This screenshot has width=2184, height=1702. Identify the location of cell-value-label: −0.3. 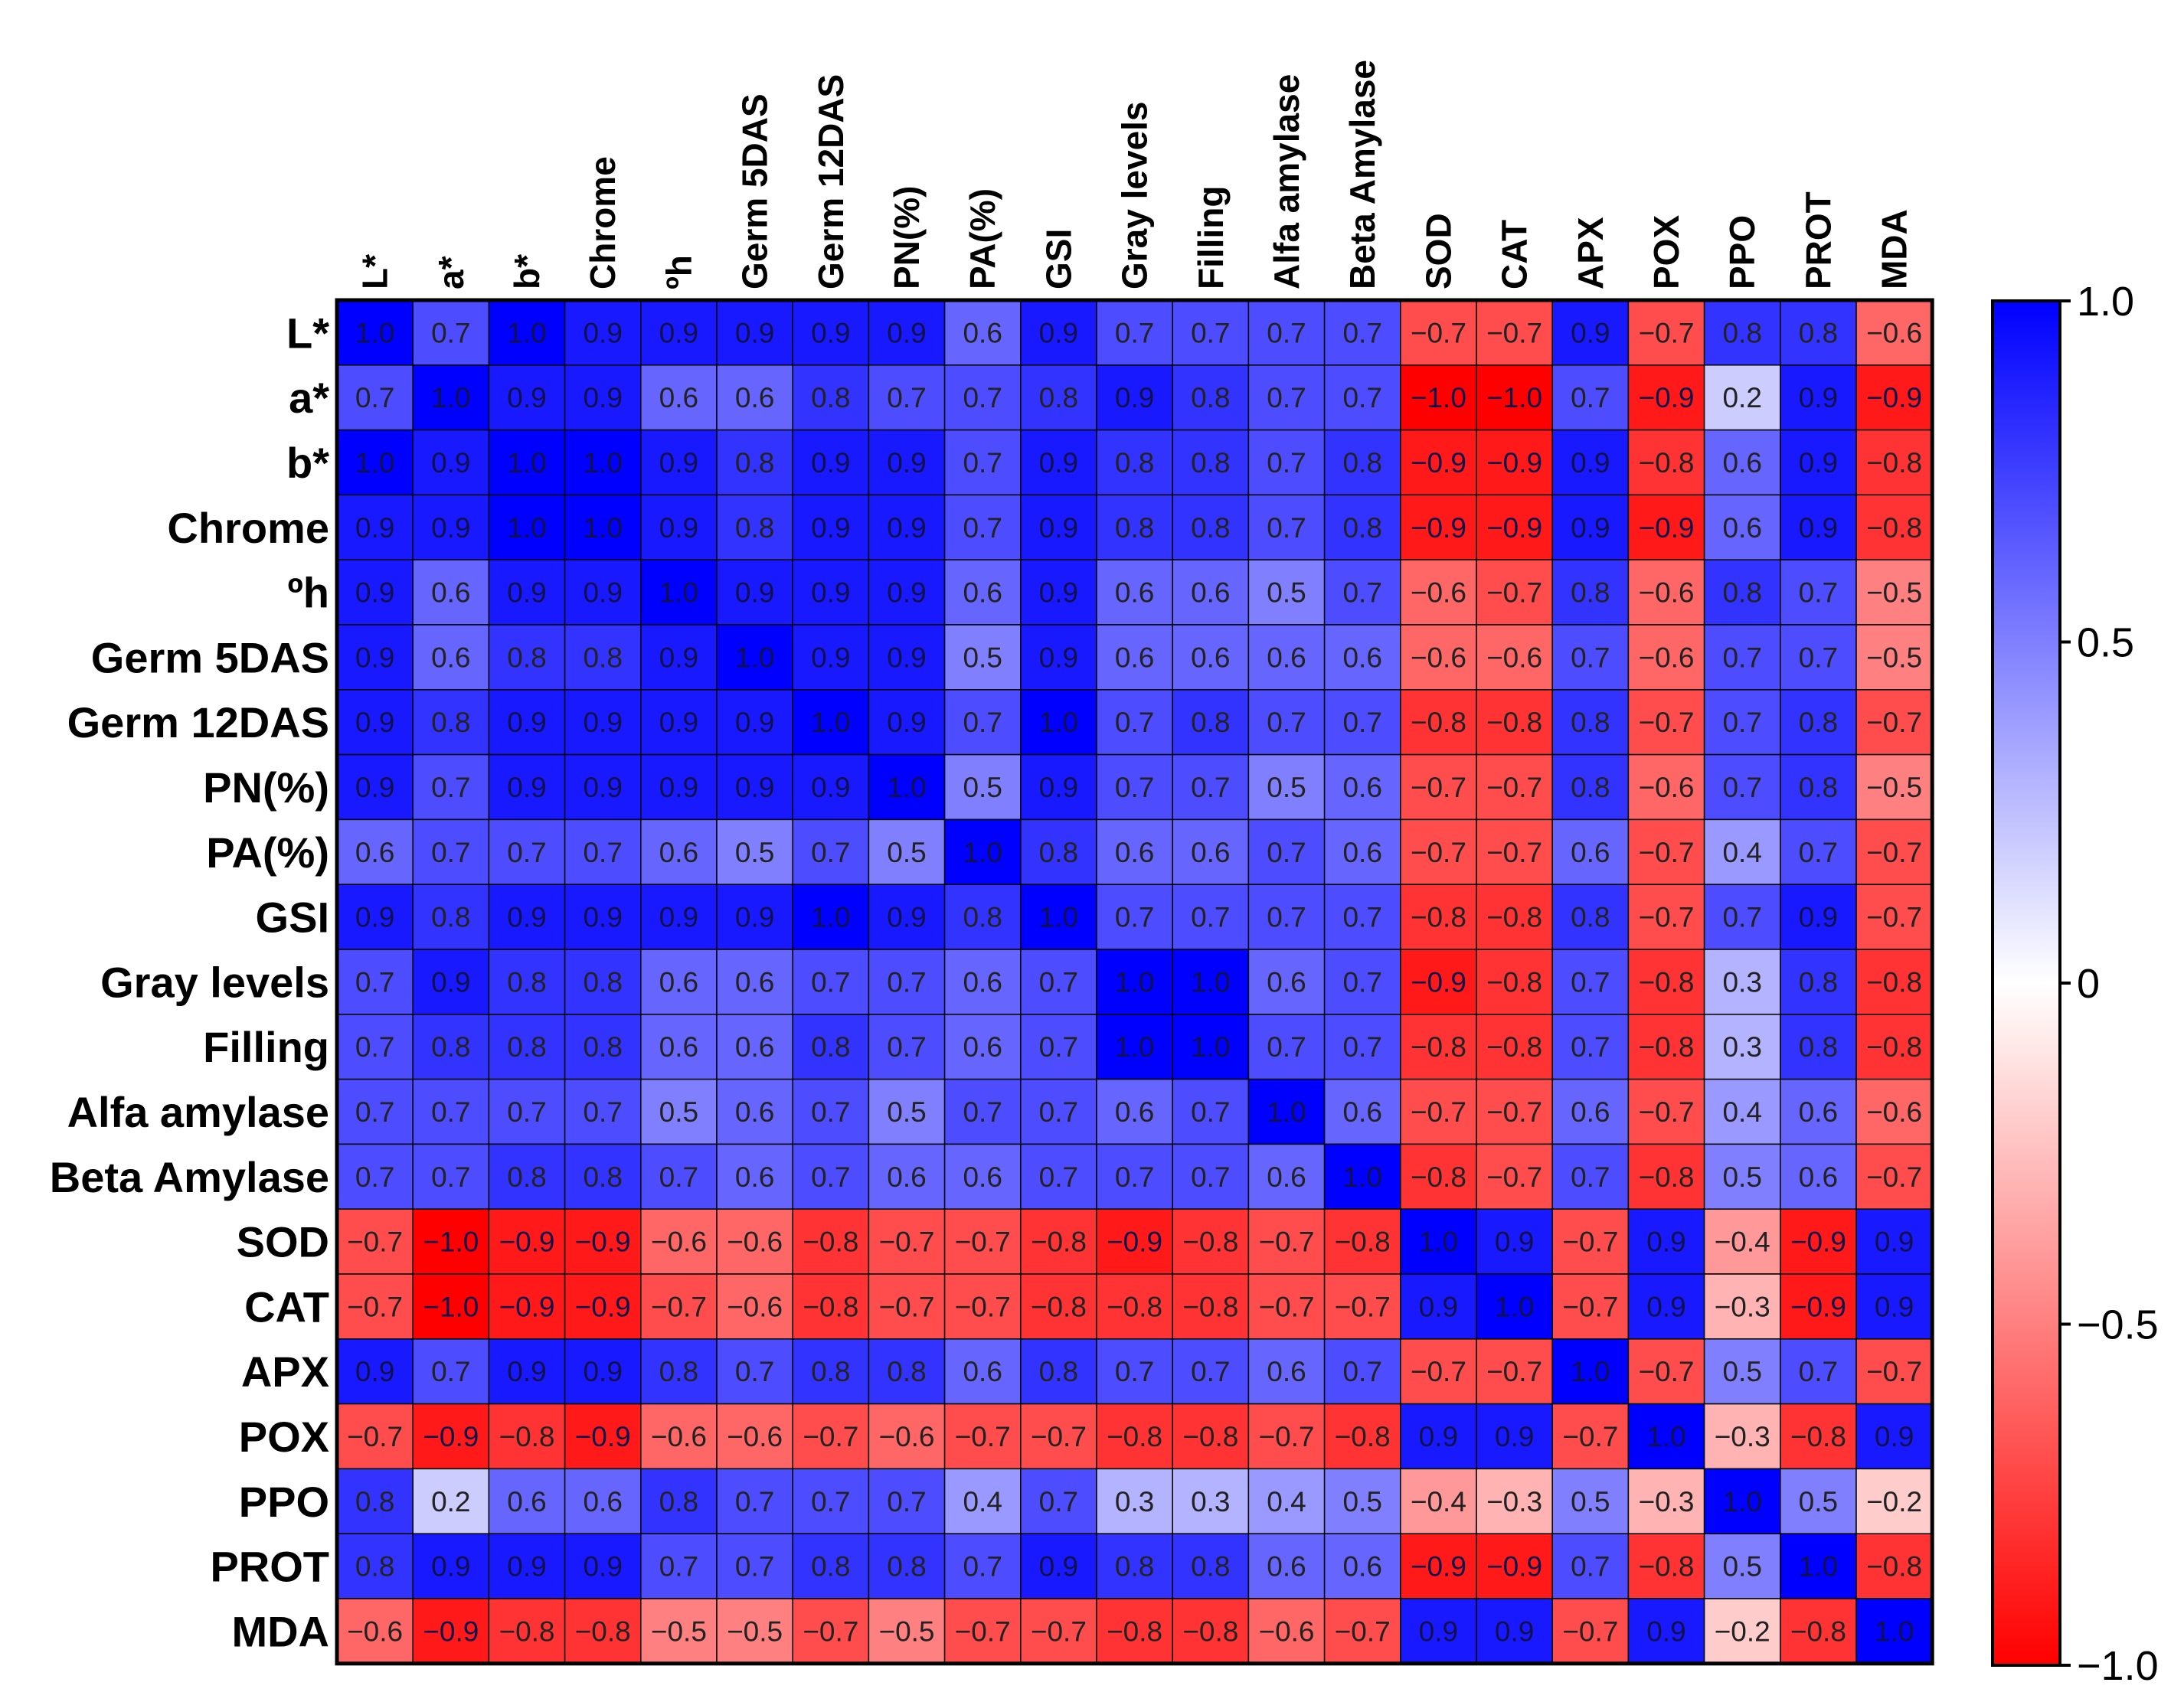
(1743, 1436).